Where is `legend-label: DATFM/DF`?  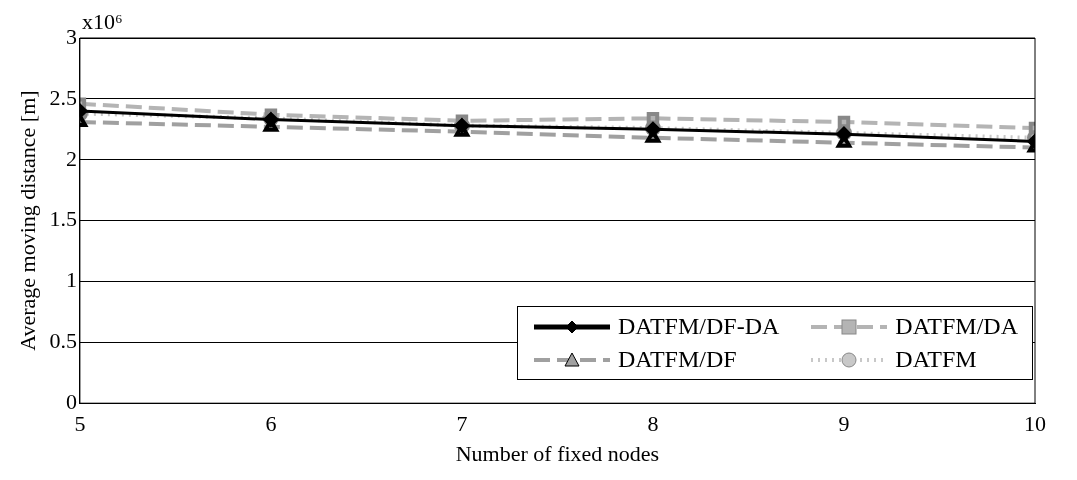
legend-label: DATFM/DF is located at coordinates (677, 359).